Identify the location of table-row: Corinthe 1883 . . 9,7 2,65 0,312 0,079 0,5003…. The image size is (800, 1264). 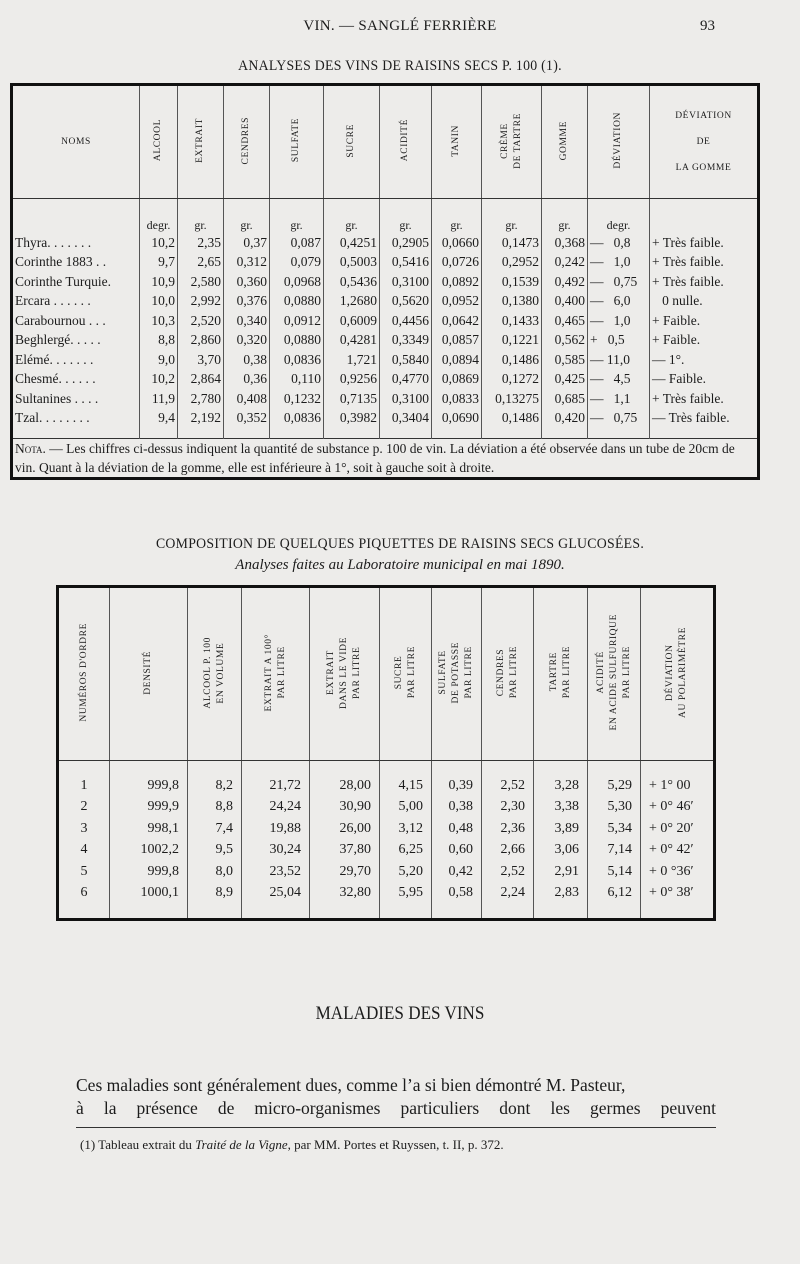
(385, 262).